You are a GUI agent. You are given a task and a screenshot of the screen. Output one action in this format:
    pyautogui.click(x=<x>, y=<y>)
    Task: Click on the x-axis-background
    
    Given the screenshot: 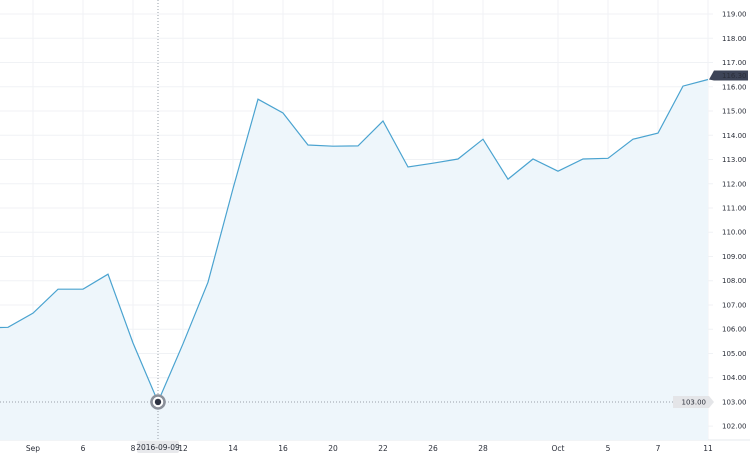 What is the action you would take?
    pyautogui.click(x=375, y=449)
    